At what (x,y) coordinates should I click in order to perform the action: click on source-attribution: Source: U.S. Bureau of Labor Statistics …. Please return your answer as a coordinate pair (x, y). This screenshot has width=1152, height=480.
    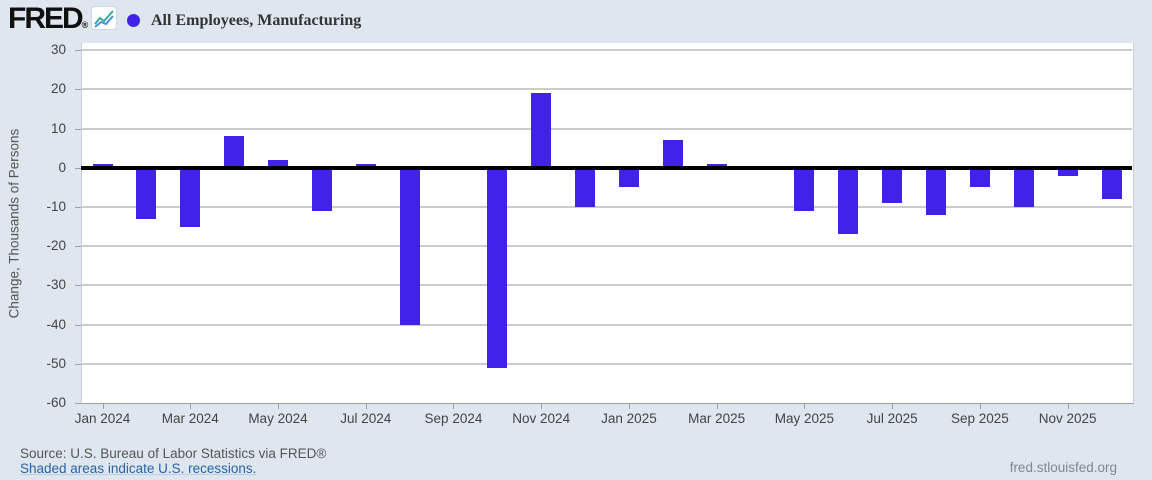
    Looking at the image, I should click on (173, 453).